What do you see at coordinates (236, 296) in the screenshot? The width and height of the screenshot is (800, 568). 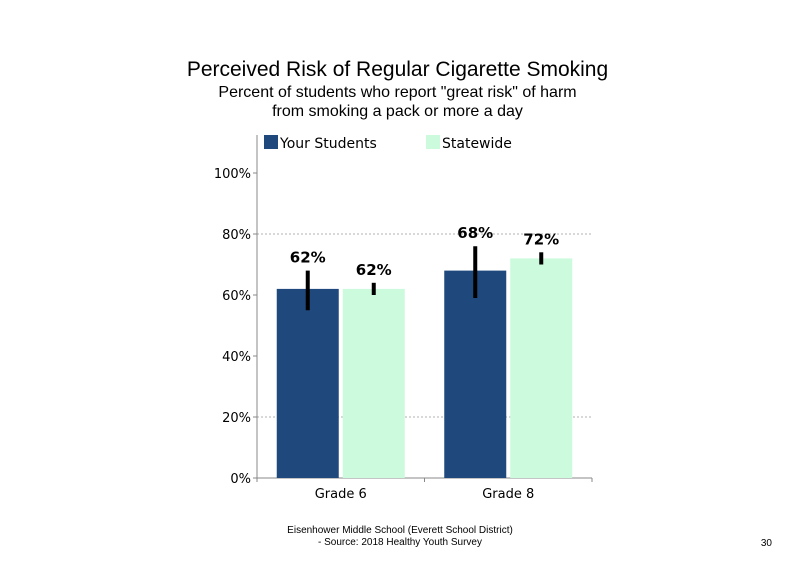 I see `y-tick-label: 60%` at bounding box center [236, 296].